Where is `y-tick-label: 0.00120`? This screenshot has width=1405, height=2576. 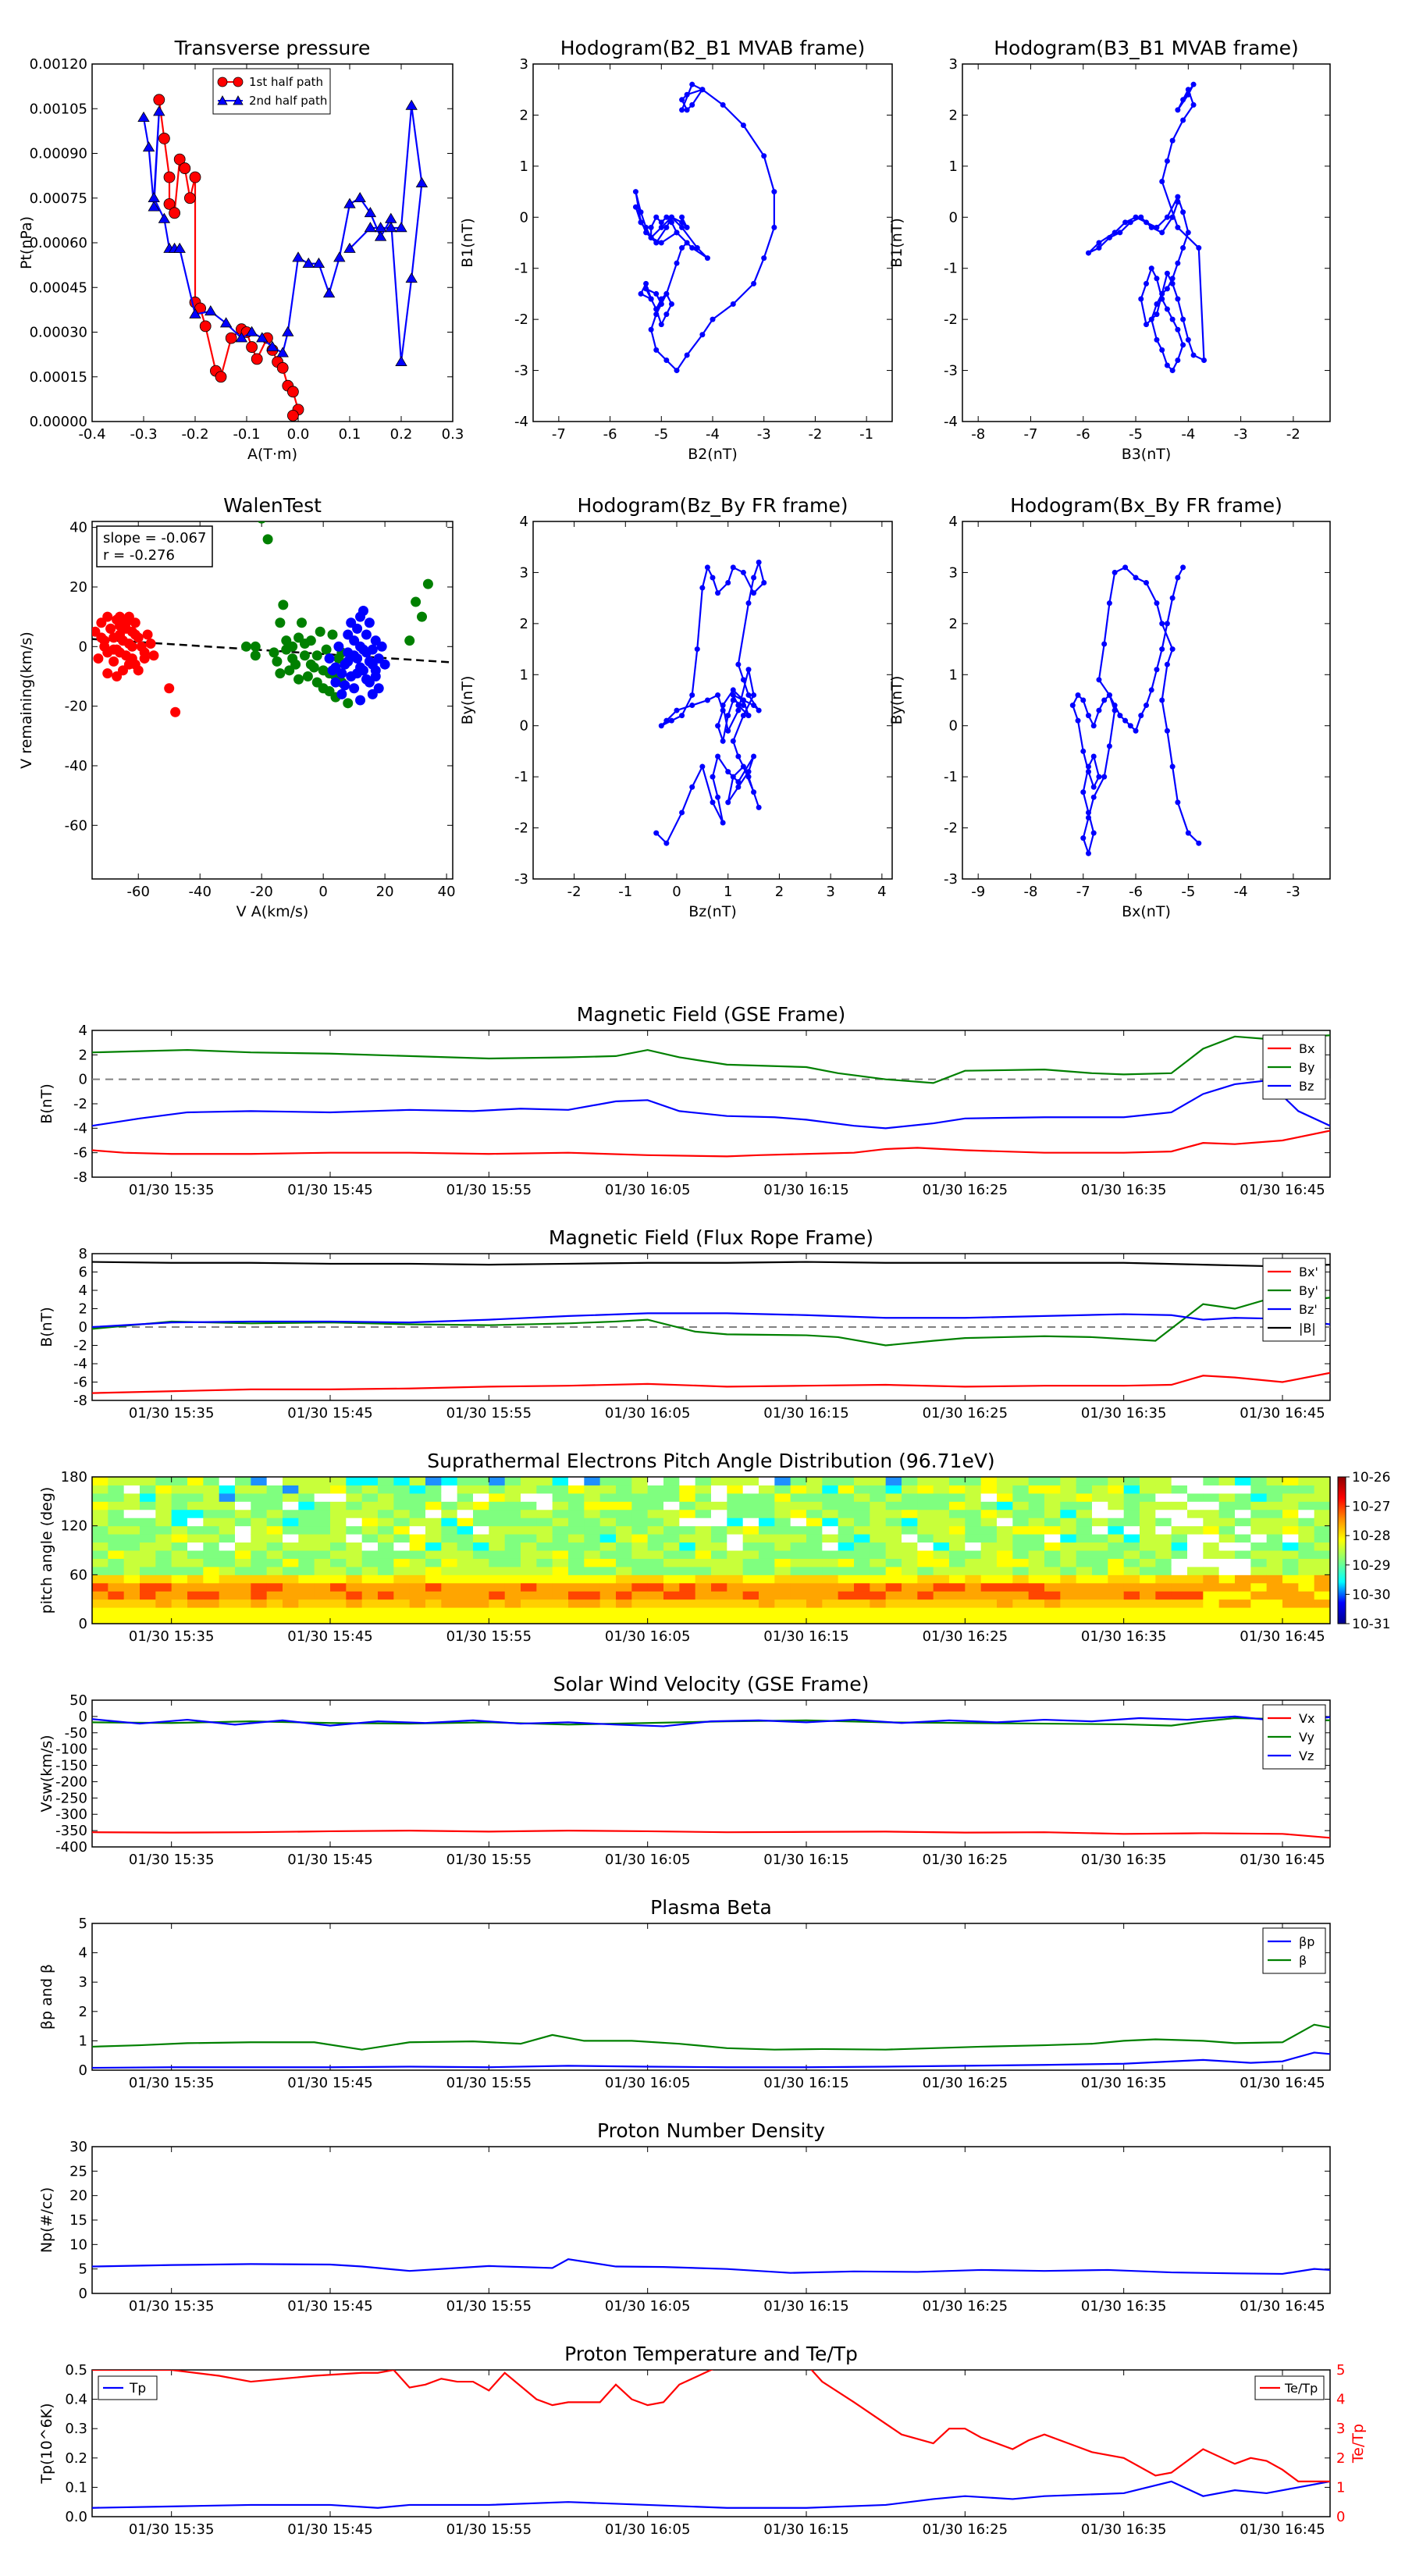 y-tick-label: 0.00120 is located at coordinates (59, 64).